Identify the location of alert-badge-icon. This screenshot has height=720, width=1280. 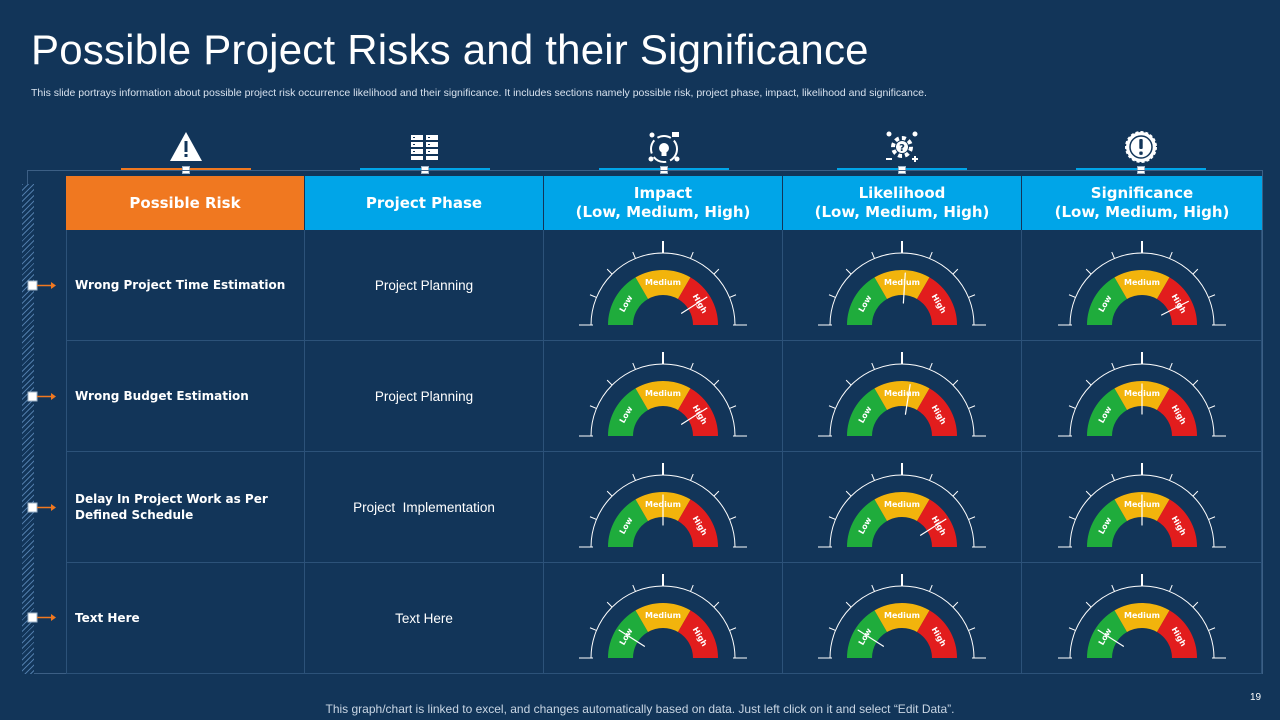
(1141, 147).